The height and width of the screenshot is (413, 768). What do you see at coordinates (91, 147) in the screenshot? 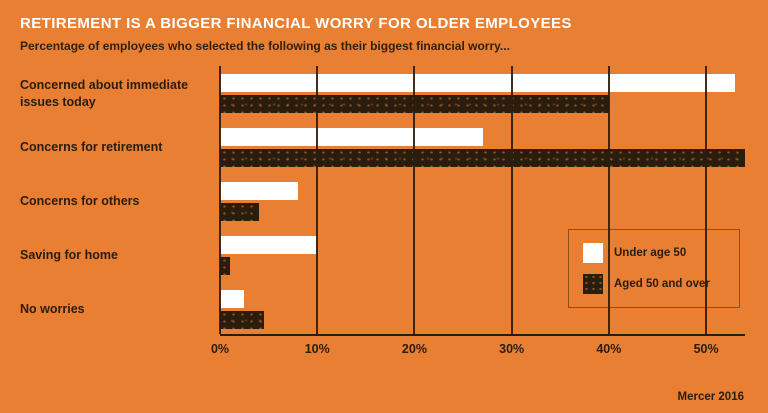
I see `category-label: Concerns for retirement` at bounding box center [91, 147].